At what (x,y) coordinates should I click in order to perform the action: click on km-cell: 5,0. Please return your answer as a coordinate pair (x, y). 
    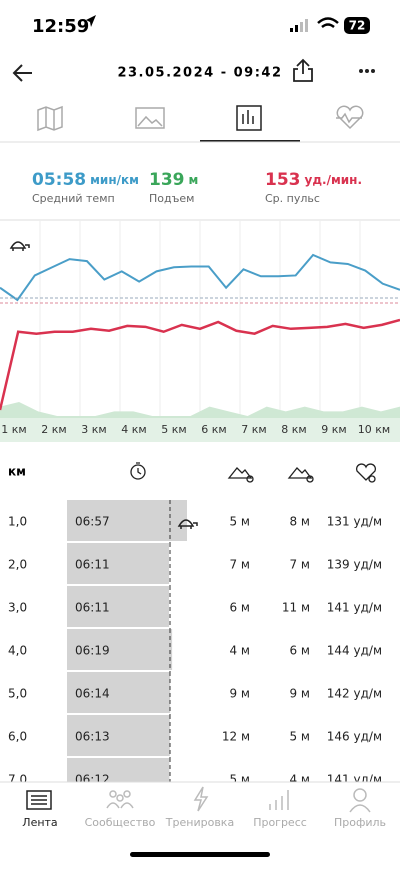
    Looking at the image, I should click on (17, 694).